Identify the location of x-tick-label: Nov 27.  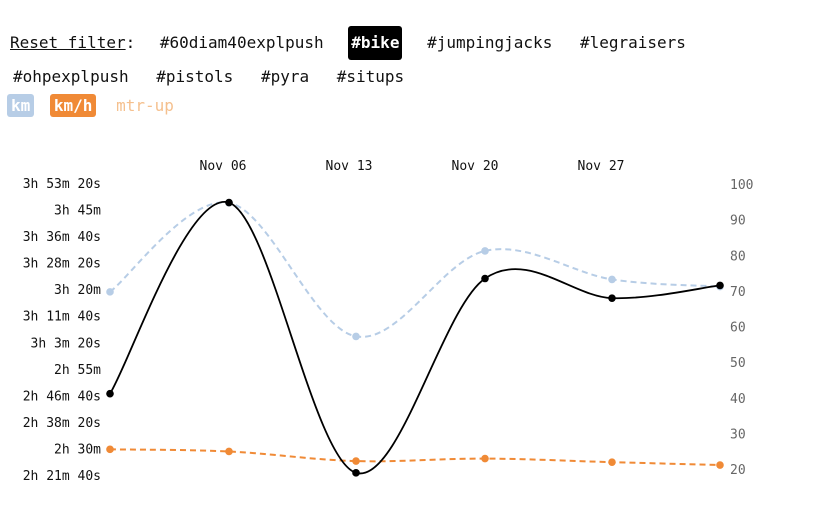
(601, 166).